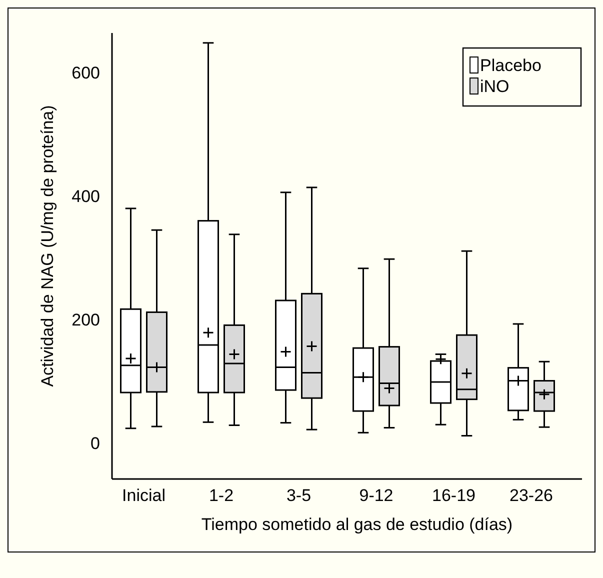  Describe the element at coordinates (454, 496) in the screenshot. I see `x-tick-label: 16-19` at that location.